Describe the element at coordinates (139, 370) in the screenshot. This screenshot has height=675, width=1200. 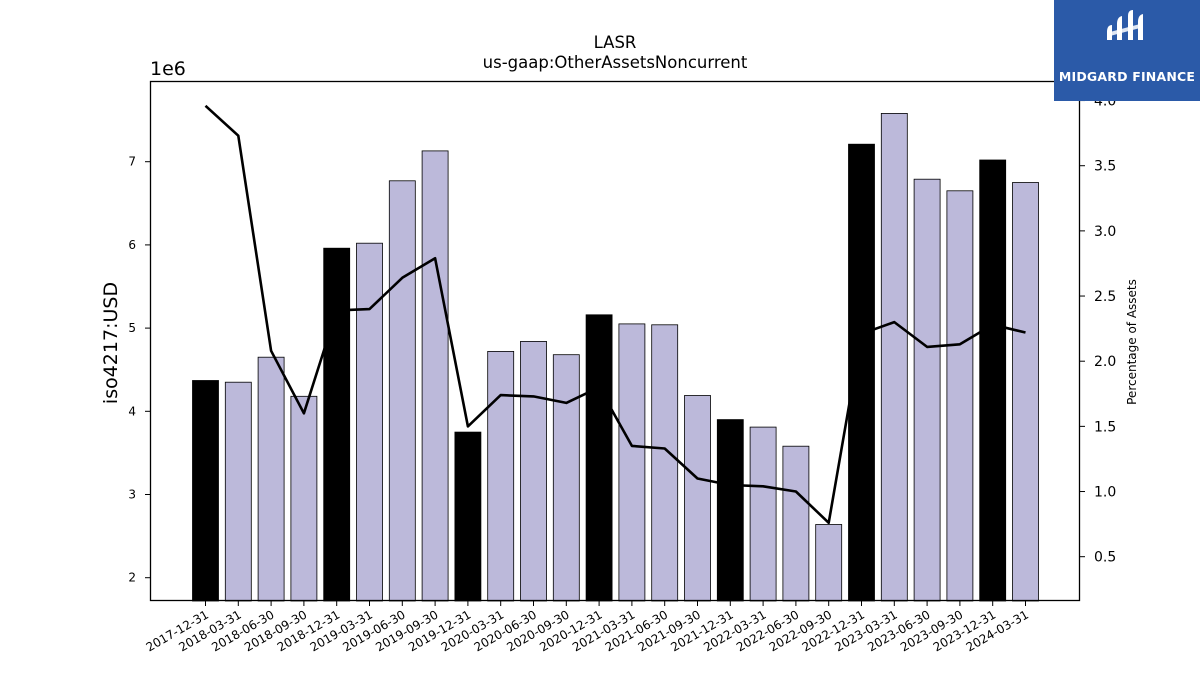
I see `y-axis-ticks: 2 3 4 5 6 7` at that location.